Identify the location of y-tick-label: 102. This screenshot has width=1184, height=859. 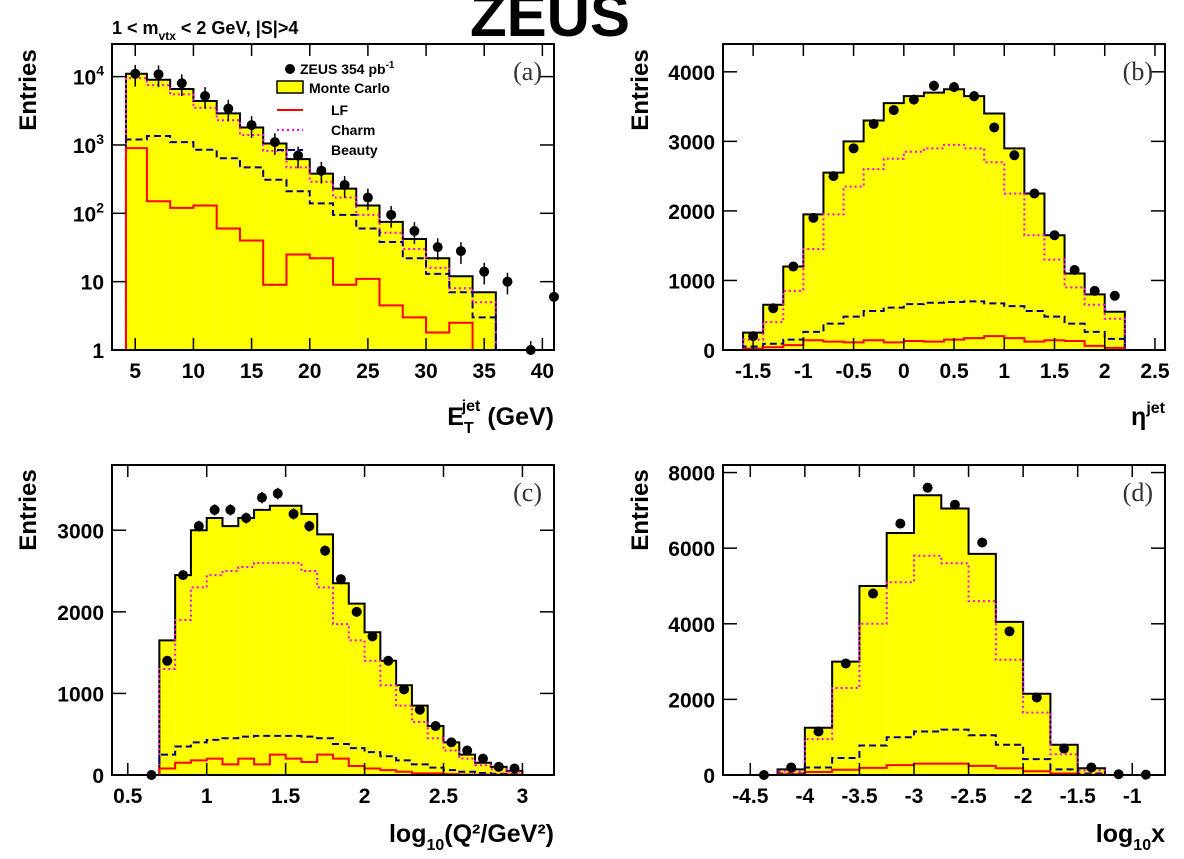
(88, 212).